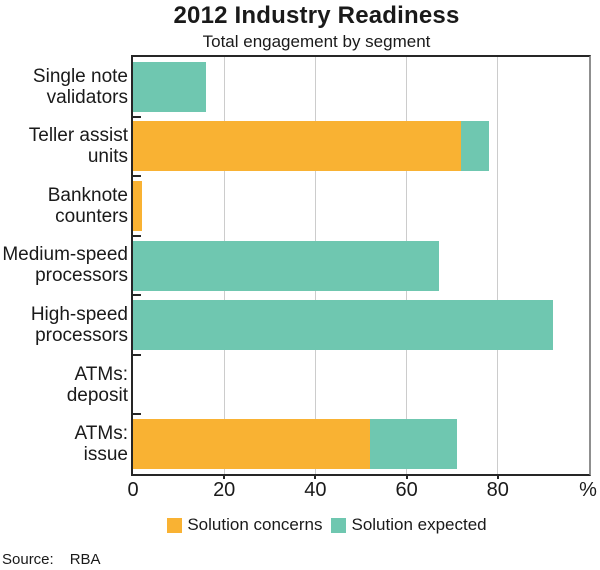 This screenshot has width=600, height=570. I want to click on source-note: Source: RBA, so click(51, 559).